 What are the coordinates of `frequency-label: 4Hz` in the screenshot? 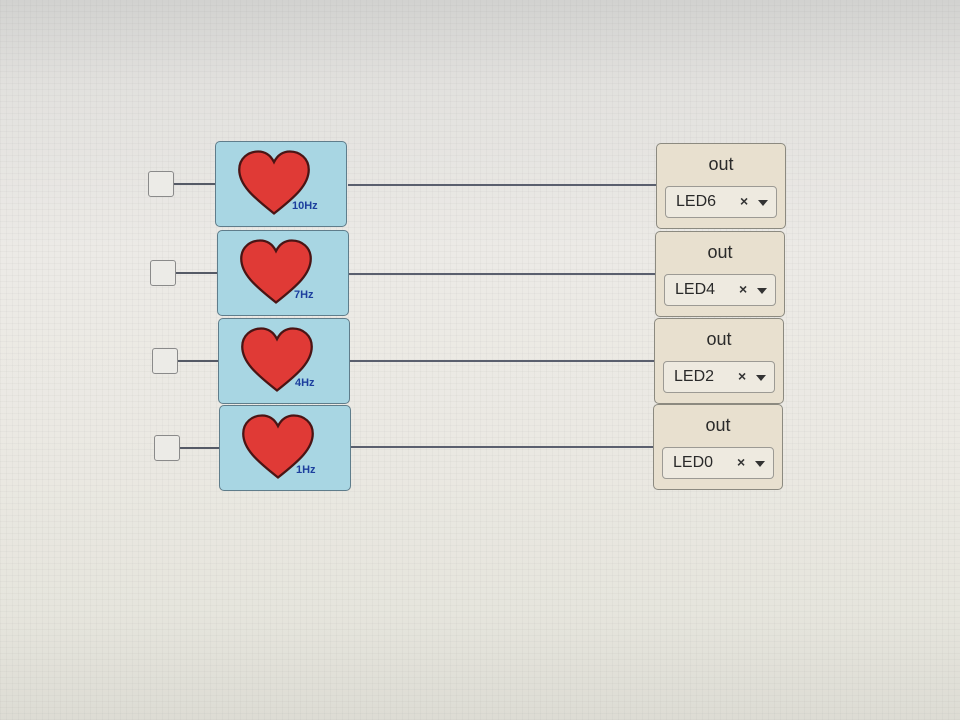 It's located at (305, 383).